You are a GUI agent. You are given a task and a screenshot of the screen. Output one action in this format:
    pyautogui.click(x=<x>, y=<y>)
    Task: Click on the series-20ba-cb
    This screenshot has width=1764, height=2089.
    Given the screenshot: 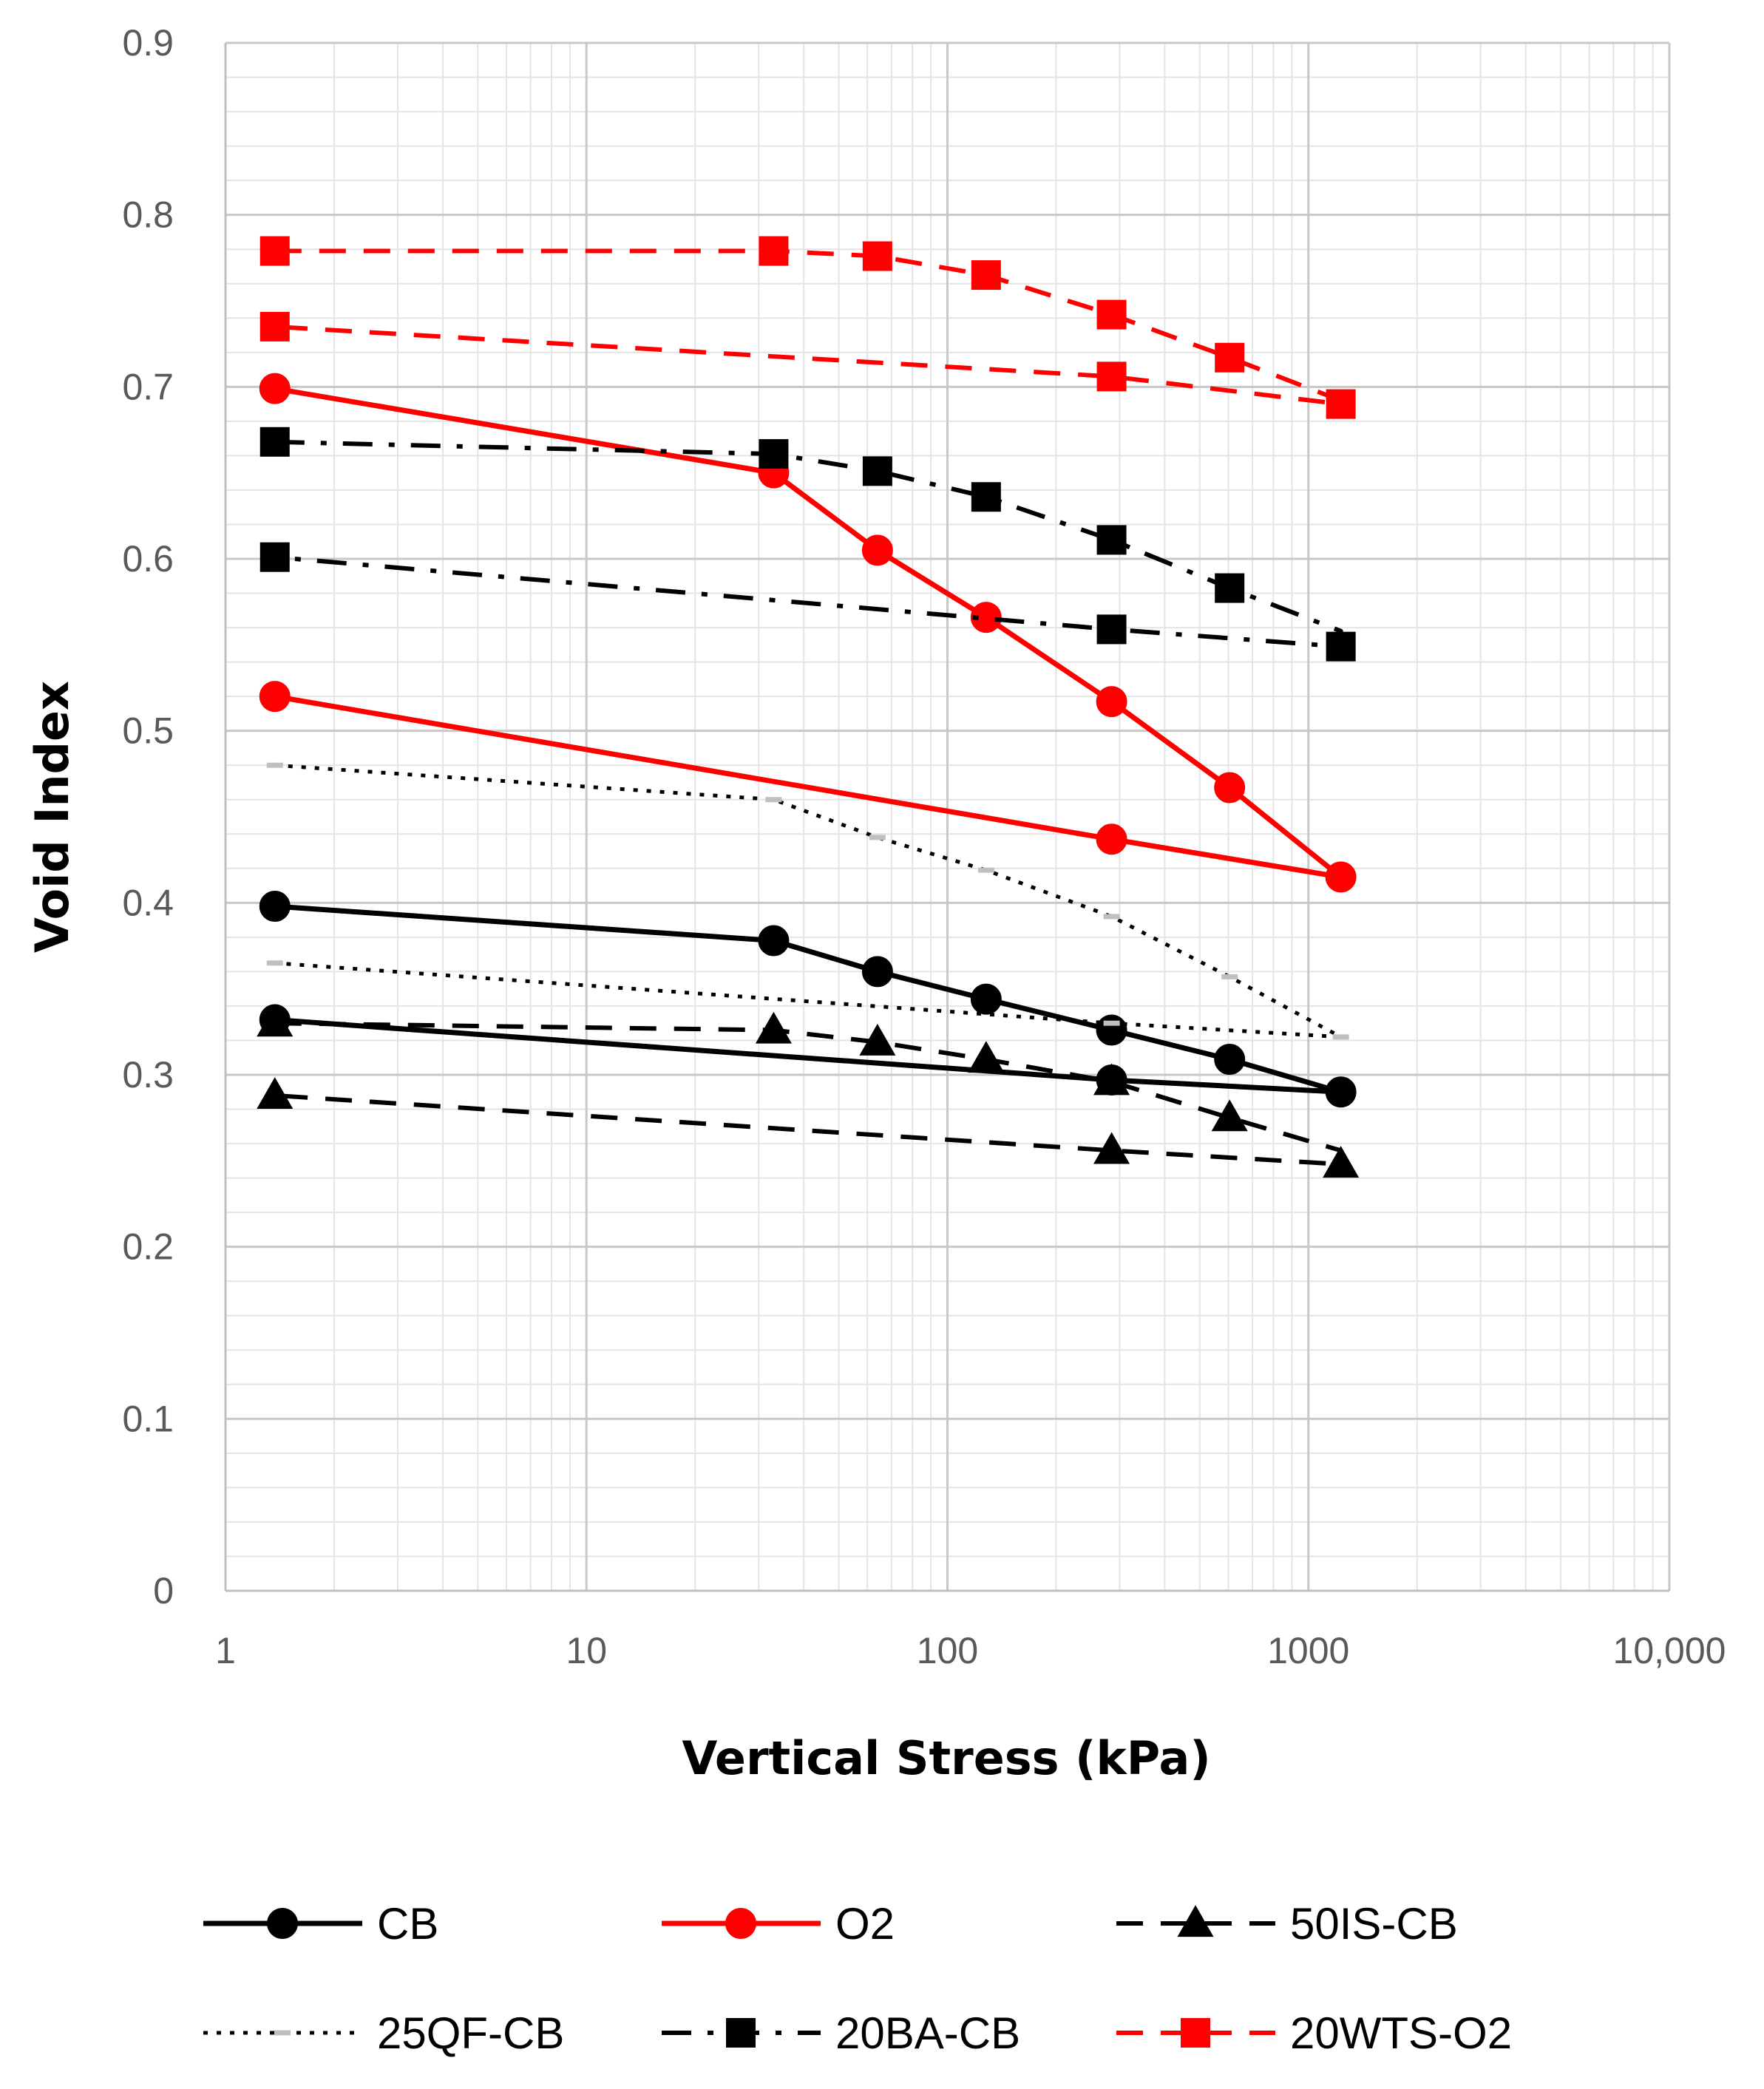 What is the action you would take?
    pyautogui.click(x=807, y=544)
    